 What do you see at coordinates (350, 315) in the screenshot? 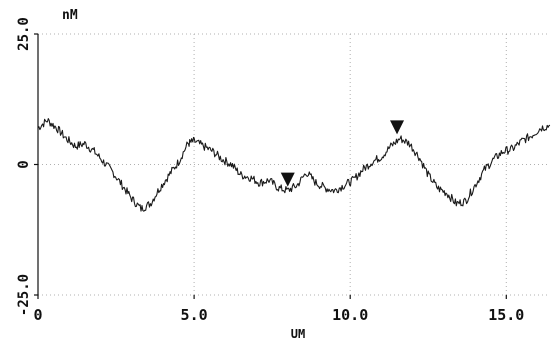
I see `x-tick-label: 10.0` at bounding box center [350, 315].